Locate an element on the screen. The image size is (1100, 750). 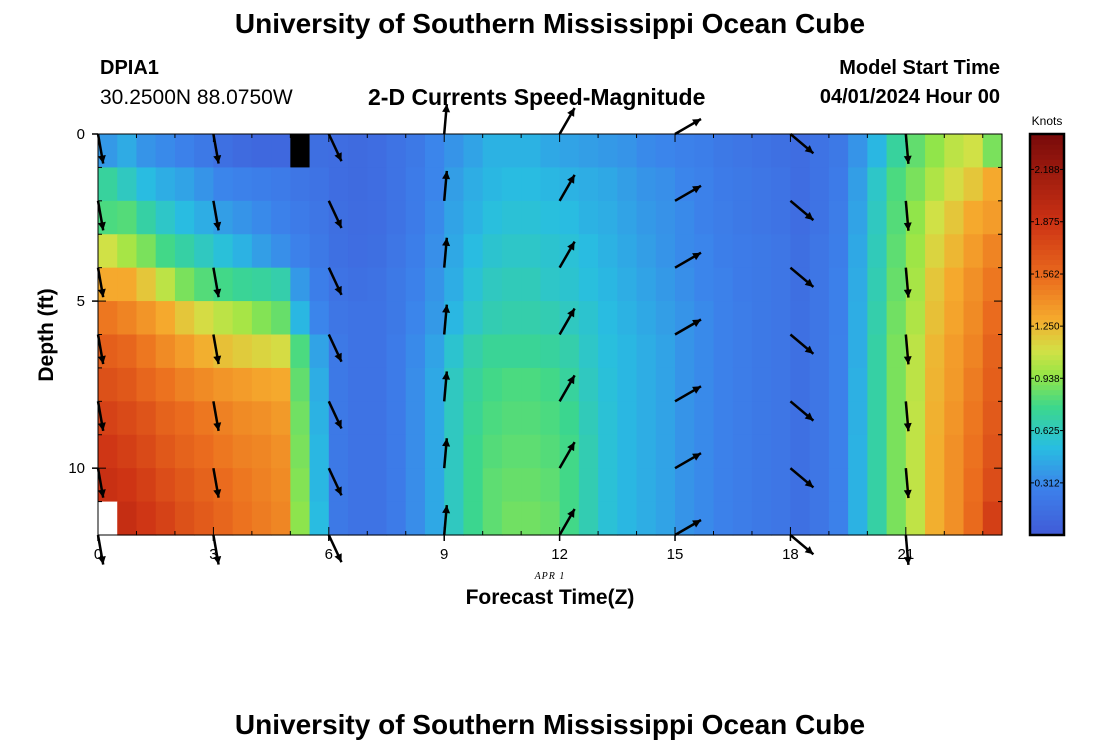
date-label: APR 1 is located at coordinates (550, 576).